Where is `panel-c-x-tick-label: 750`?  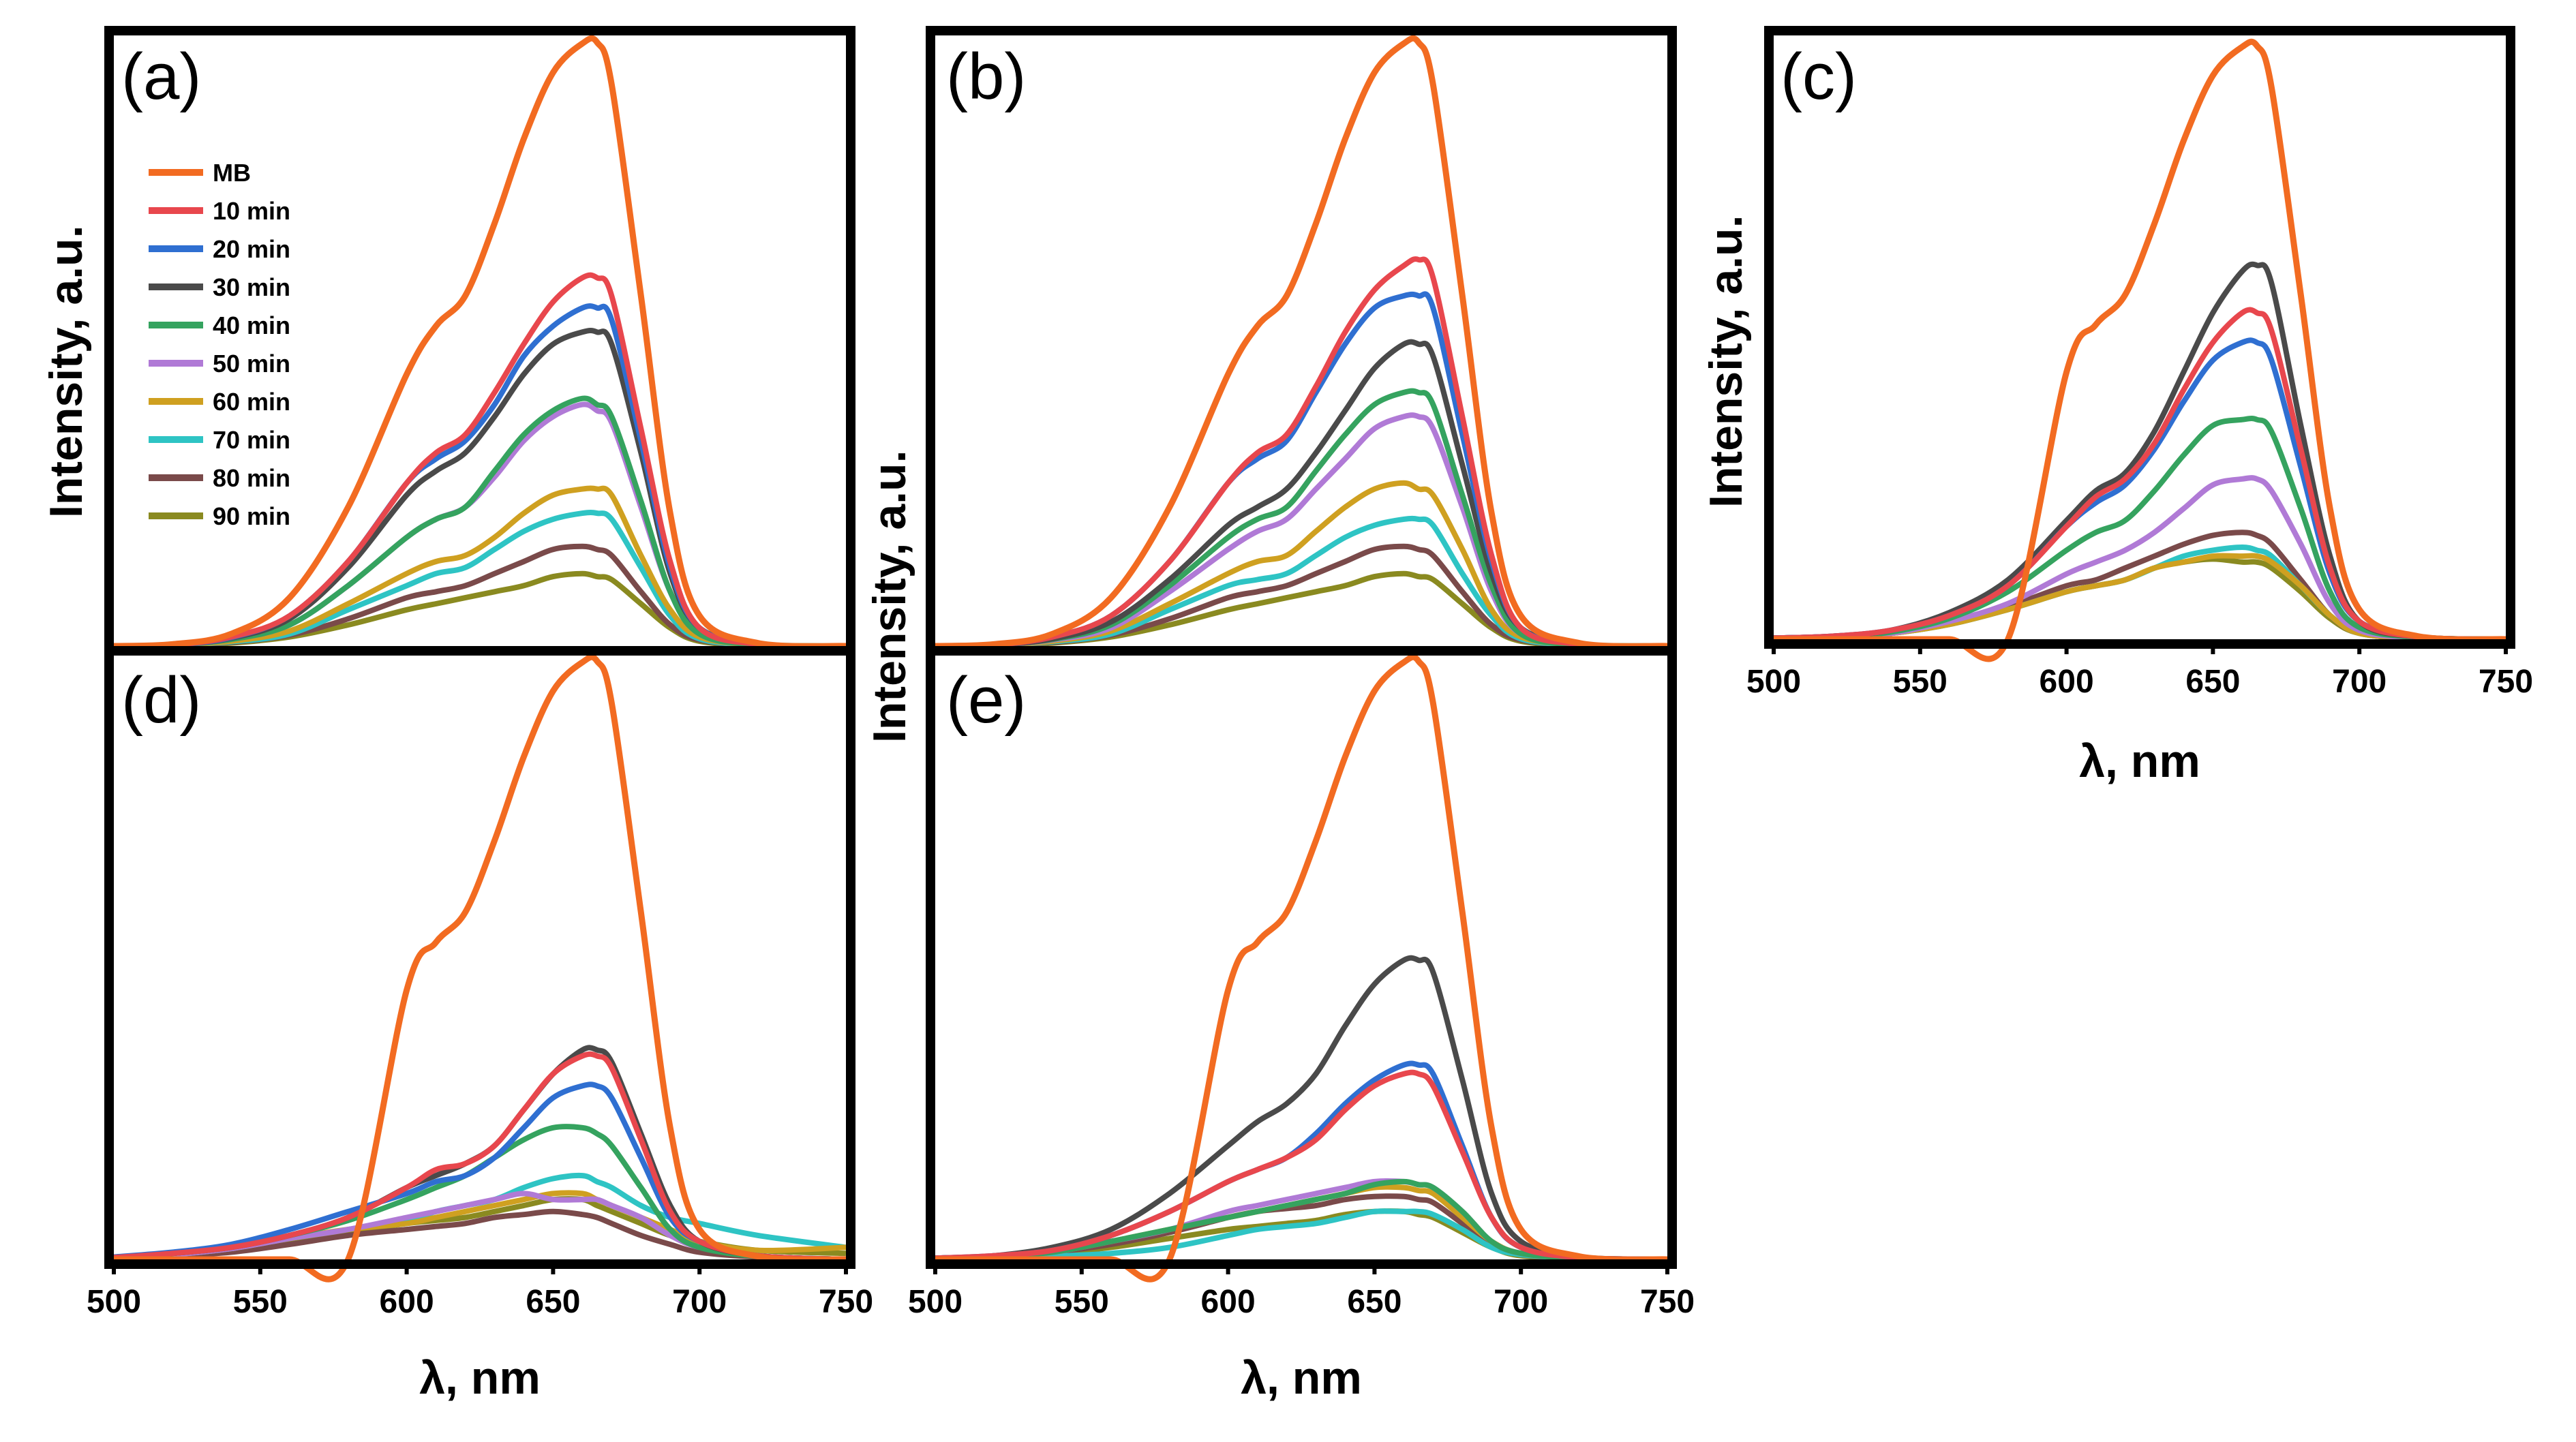 panel-c-x-tick-label: 750 is located at coordinates (2506, 682).